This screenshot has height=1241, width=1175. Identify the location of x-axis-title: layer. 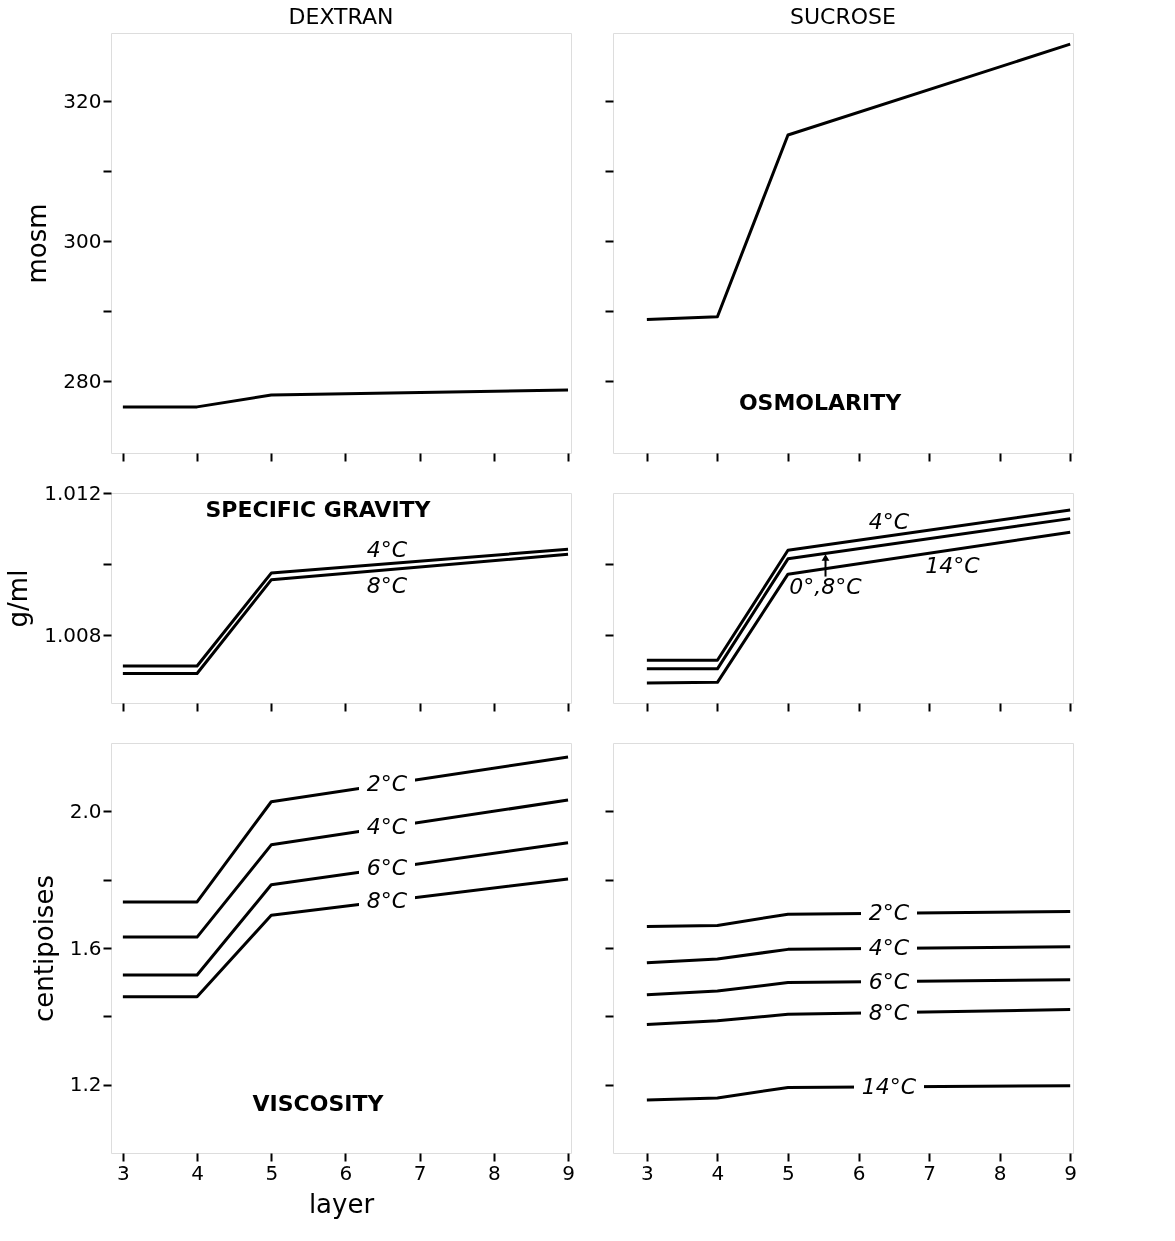
(341, 1203).